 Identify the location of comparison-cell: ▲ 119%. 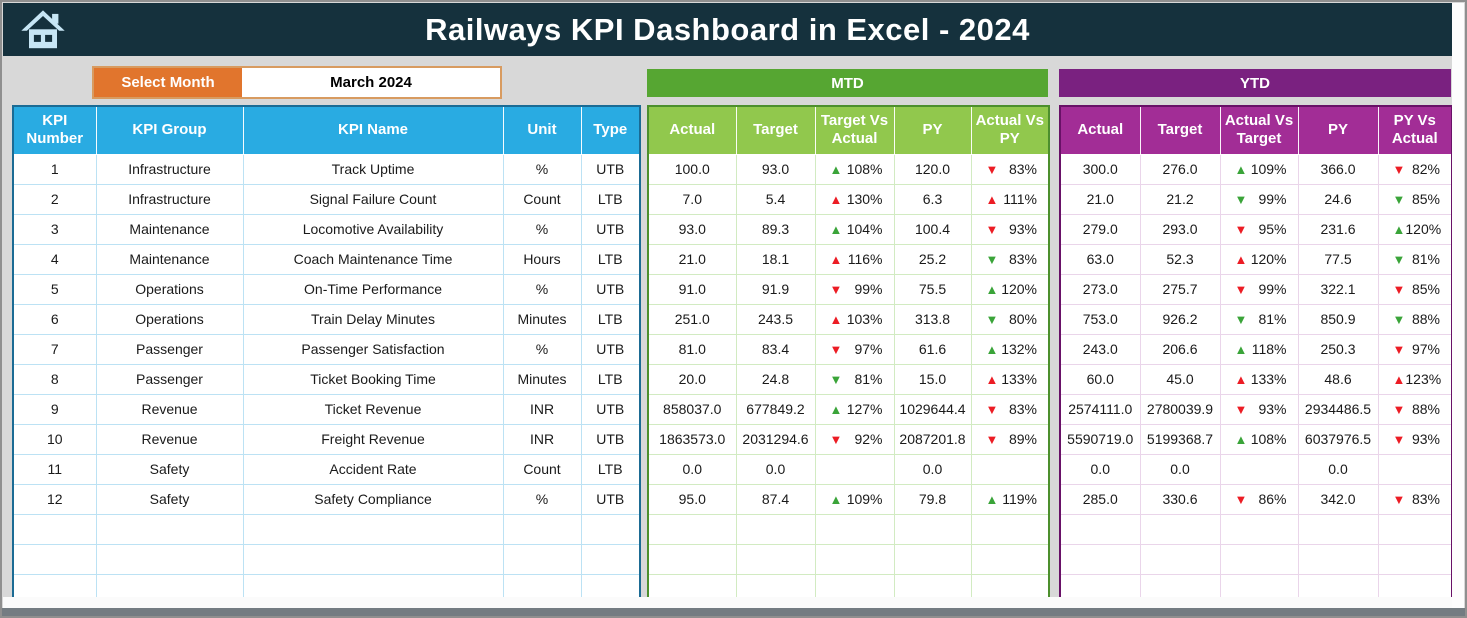
(1010, 499).